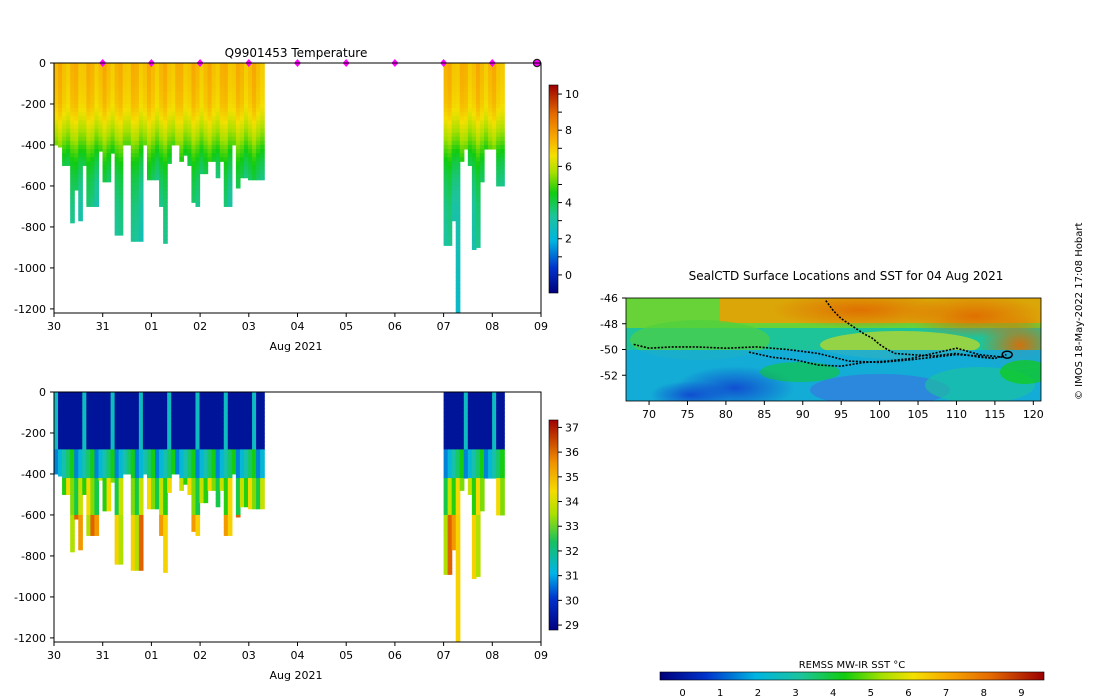  Describe the element at coordinates (30, 309) in the screenshot. I see `y-tick-label: -1200` at that location.